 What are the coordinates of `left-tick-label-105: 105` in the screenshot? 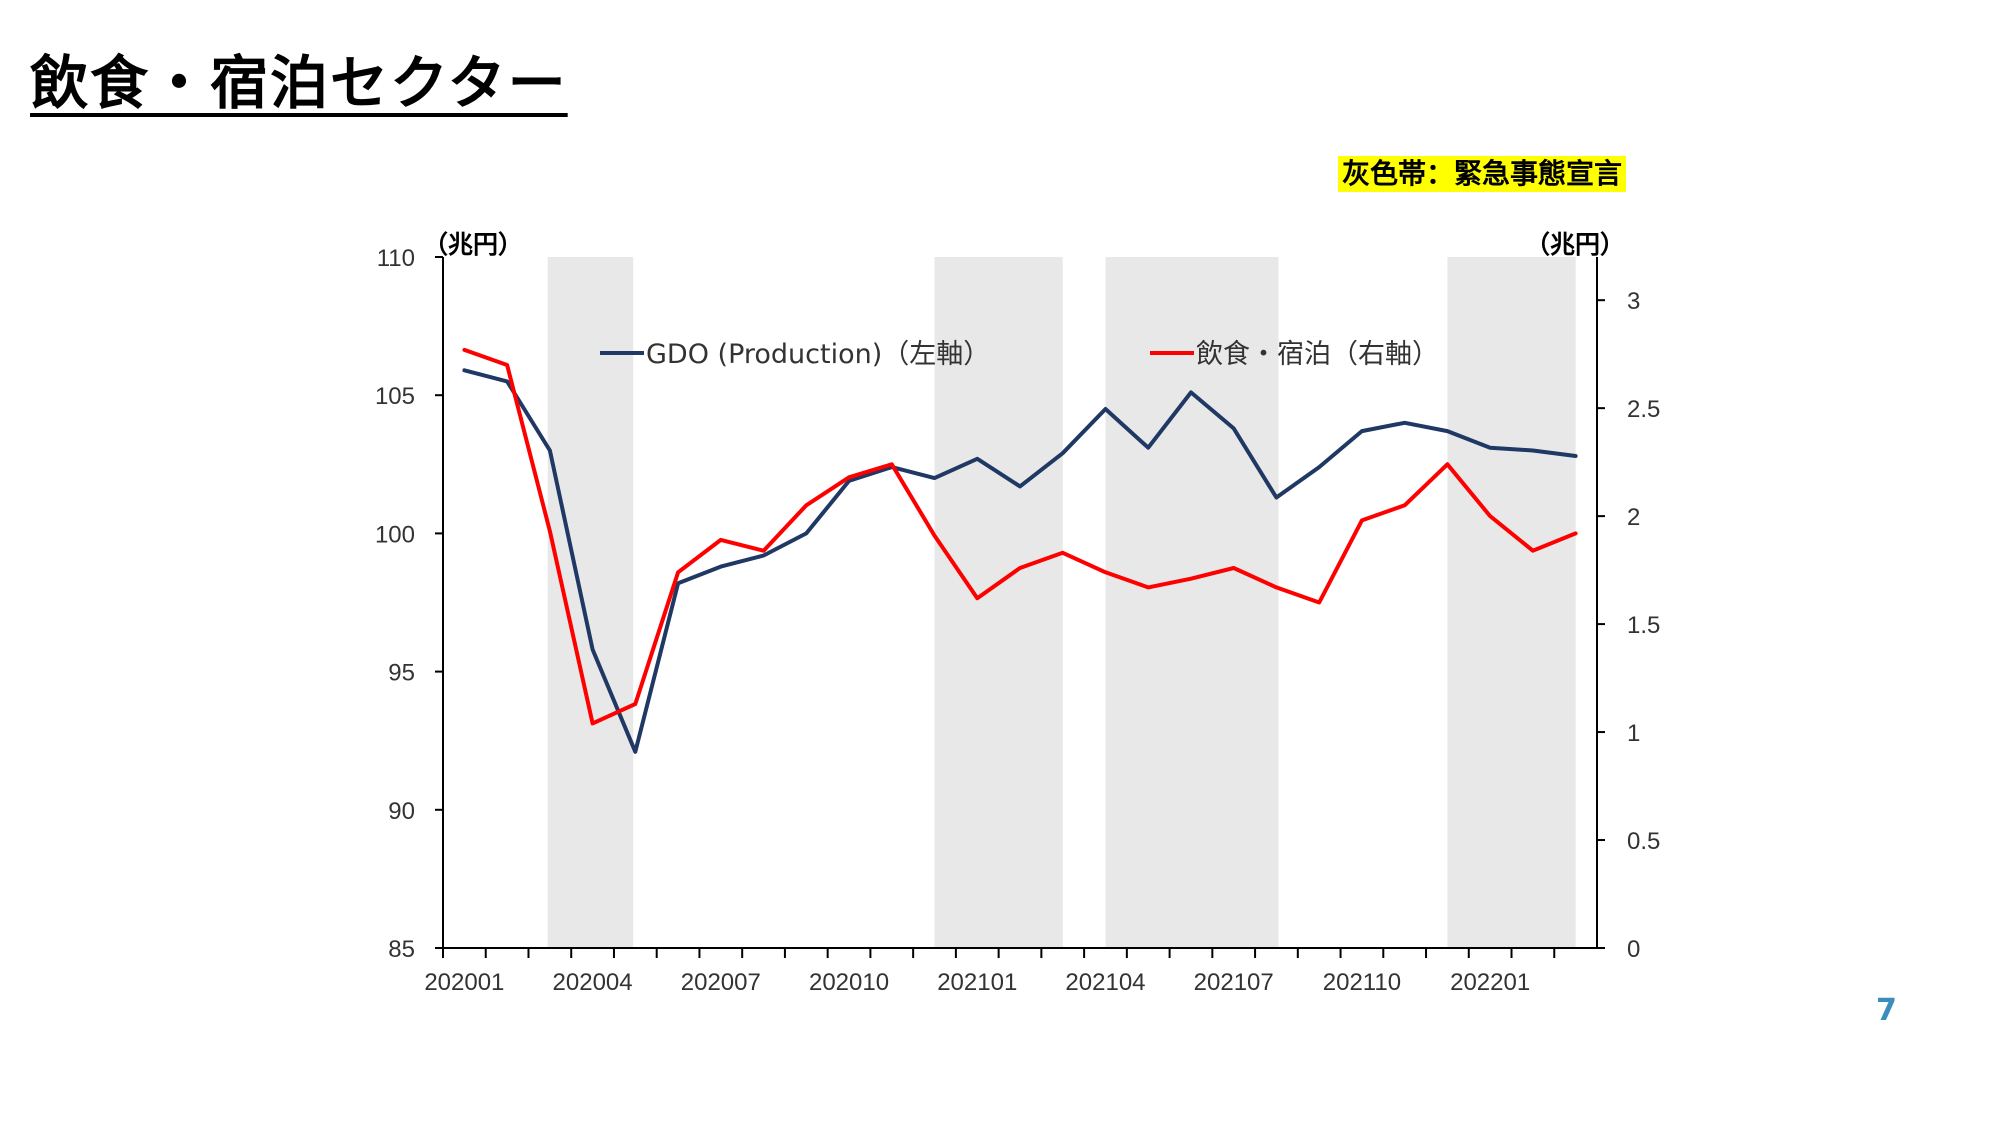 It's located at (395, 396).